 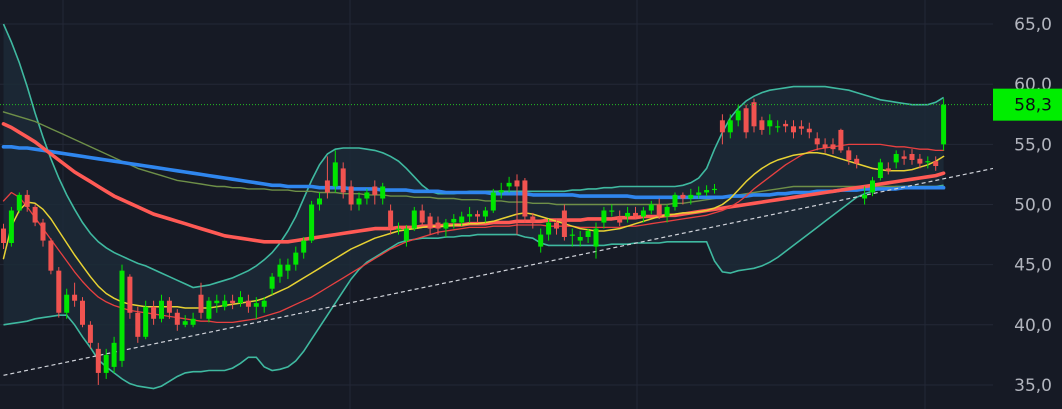 What do you see at coordinates (1027, 204) in the screenshot?
I see `price-axis: 65,060,055,050,045,040,035,058,3` at bounding box center [1027, 204].